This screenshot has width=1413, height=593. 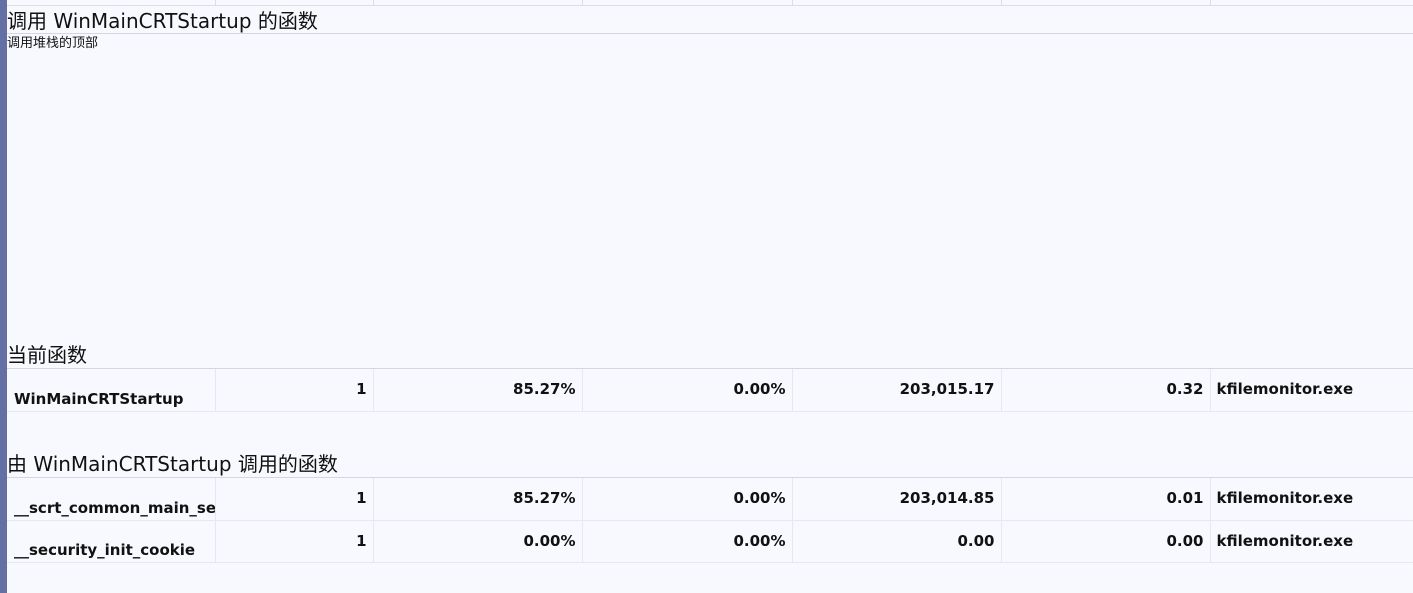 What do you see at coordinates (710, 477) in the screenshot?
I see `callees-section-rule` at bounding box center [710, 477].